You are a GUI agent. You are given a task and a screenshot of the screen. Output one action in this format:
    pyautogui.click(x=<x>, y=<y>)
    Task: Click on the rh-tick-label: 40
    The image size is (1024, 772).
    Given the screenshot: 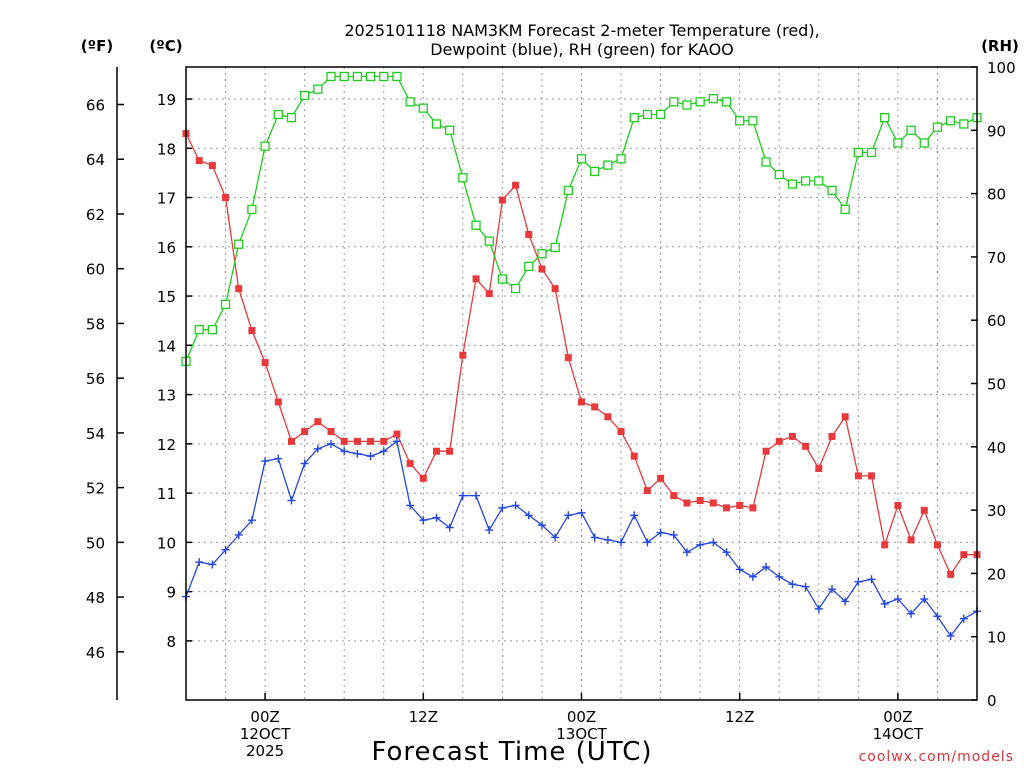 What is the action you would take?
    pyautogui.click(x=996, y=448)
    